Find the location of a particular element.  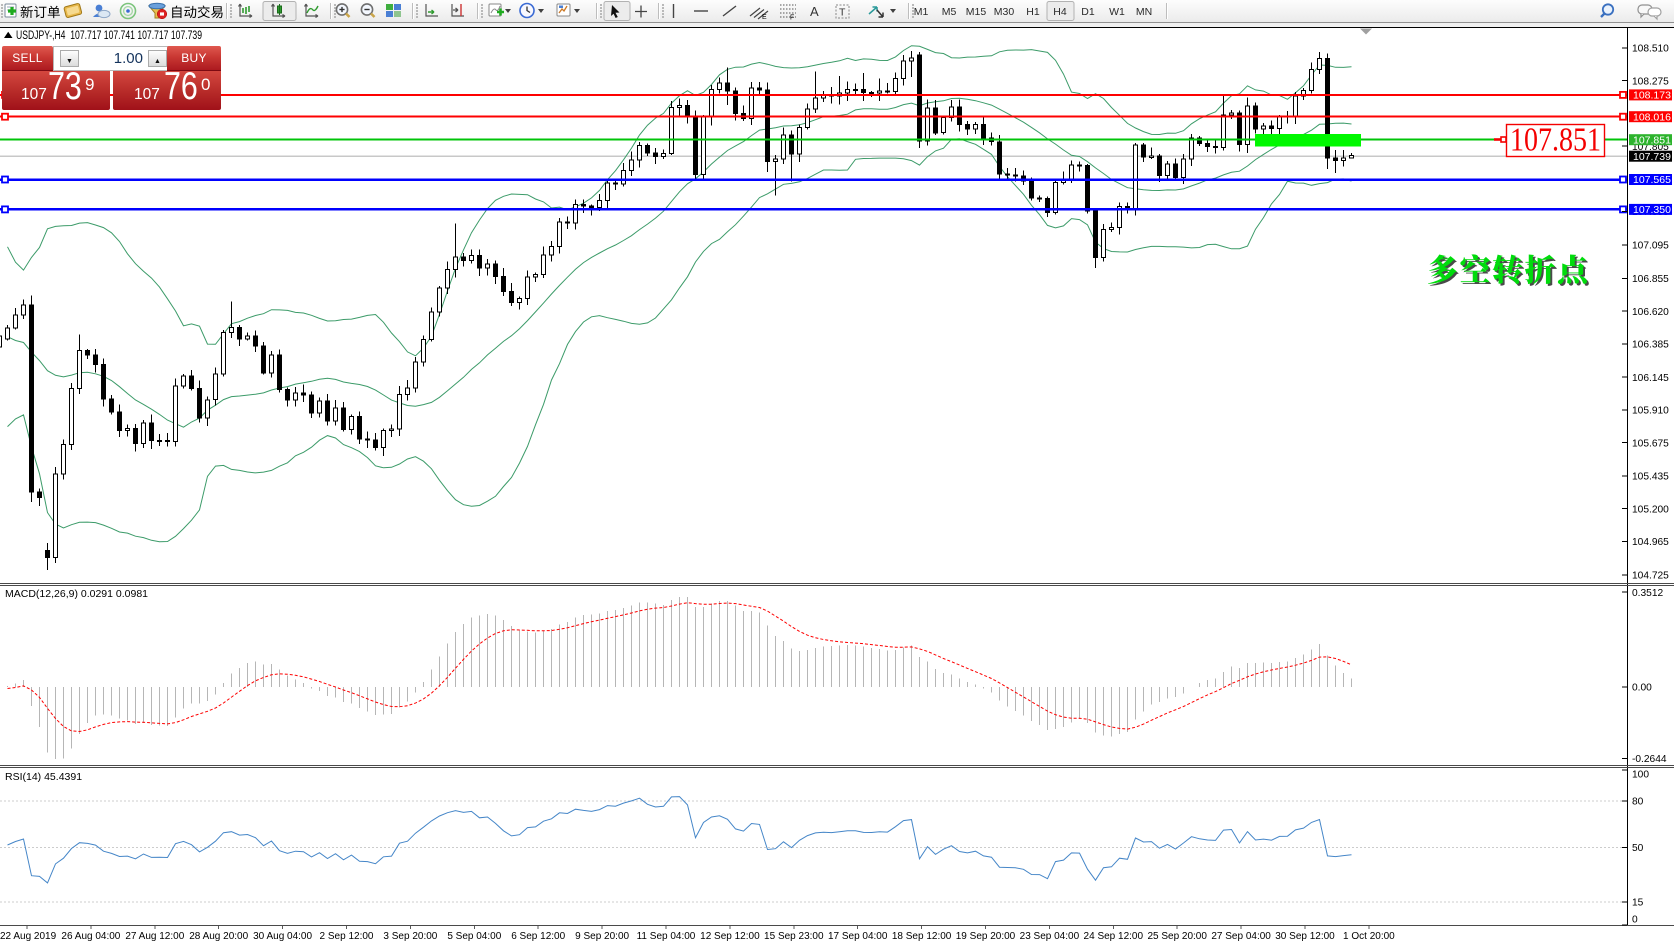

svg-text: 6 Sep 12:00 is located at coordinates (538, 936).